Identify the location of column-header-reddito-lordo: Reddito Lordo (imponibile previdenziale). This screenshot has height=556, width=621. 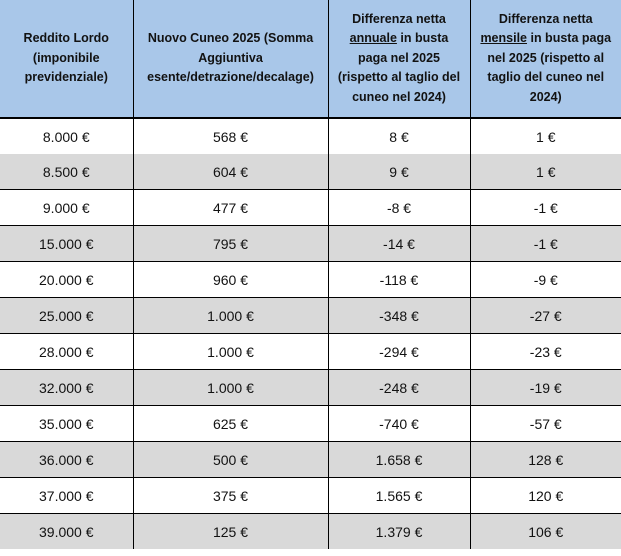
(67, 59).